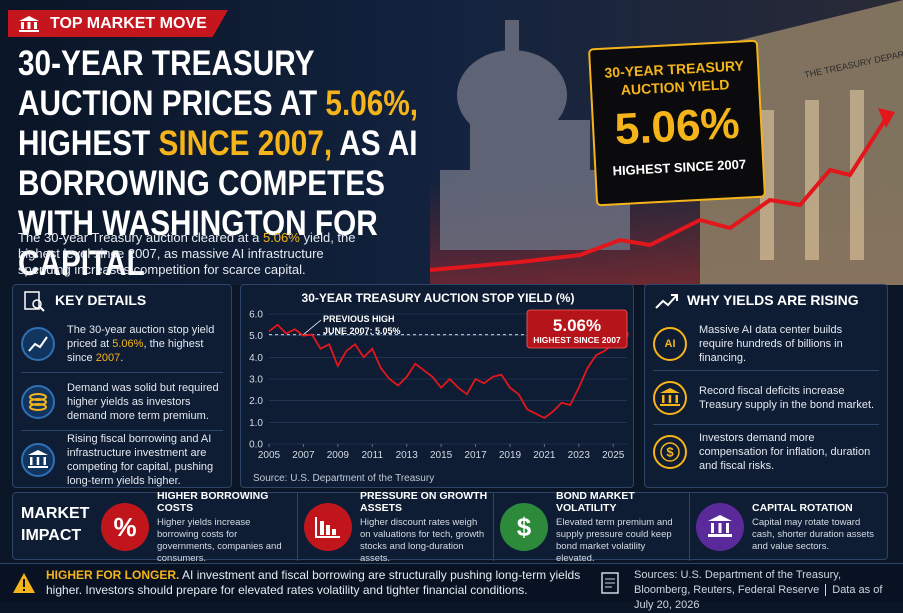  I want to click on text-part: ., so click(122, 358).